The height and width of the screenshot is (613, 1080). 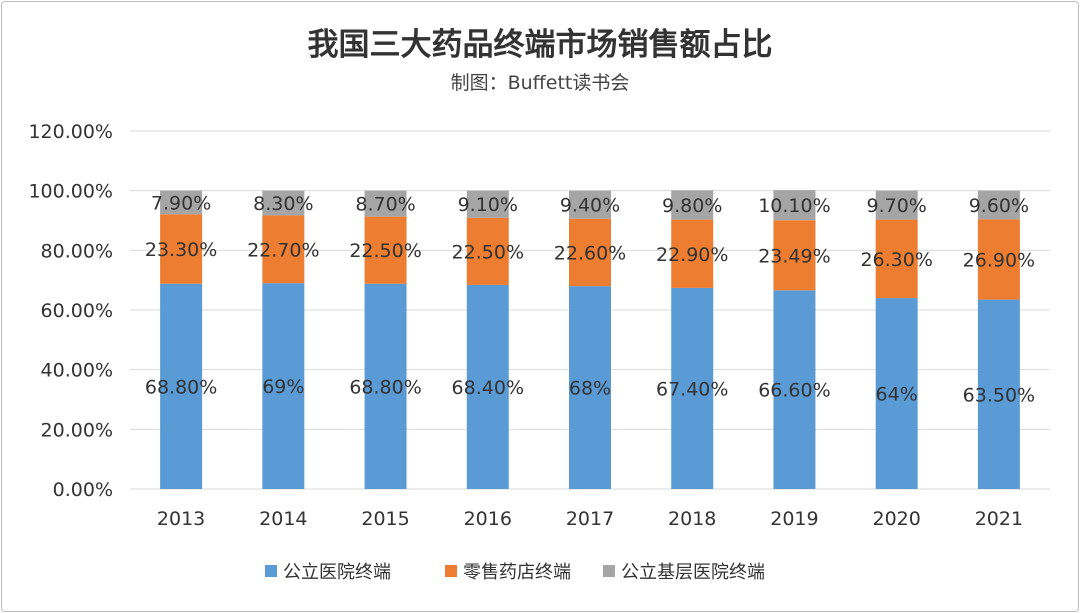 What do you see at coordinates (488, 519) in the screenshot?
I see `x-tick-label: 2016` at bounding box center [488, 519].